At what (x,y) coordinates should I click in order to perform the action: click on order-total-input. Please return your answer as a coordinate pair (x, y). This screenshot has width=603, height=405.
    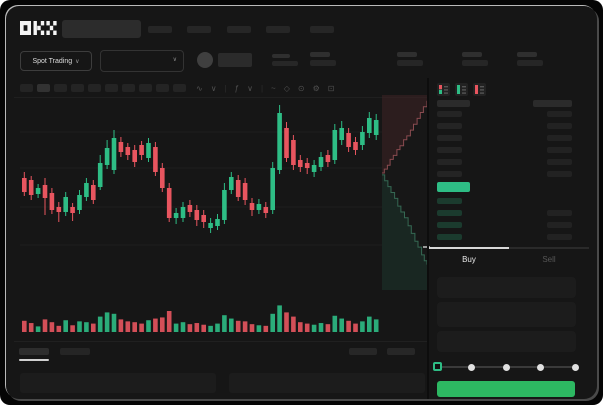
    Looking at the image, I should click on (506, 341).